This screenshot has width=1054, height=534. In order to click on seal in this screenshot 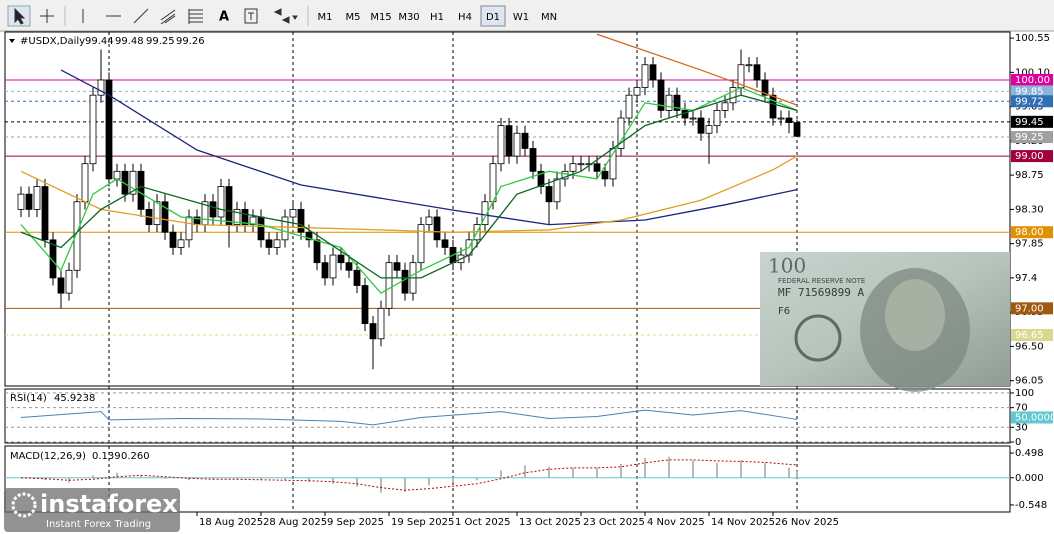, I will do `click(818, 338)`.